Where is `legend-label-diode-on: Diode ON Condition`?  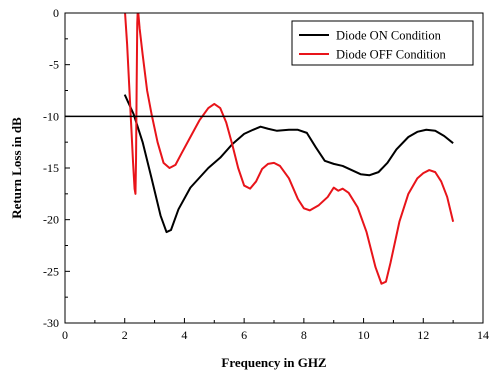
legend-label-diode-on: Diode ON Condition is located at coordinates (389, 36).